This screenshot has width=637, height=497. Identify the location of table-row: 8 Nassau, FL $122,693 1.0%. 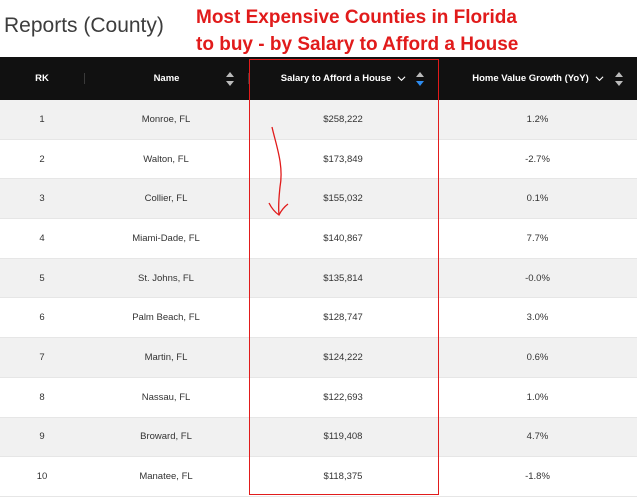
(318, 398).